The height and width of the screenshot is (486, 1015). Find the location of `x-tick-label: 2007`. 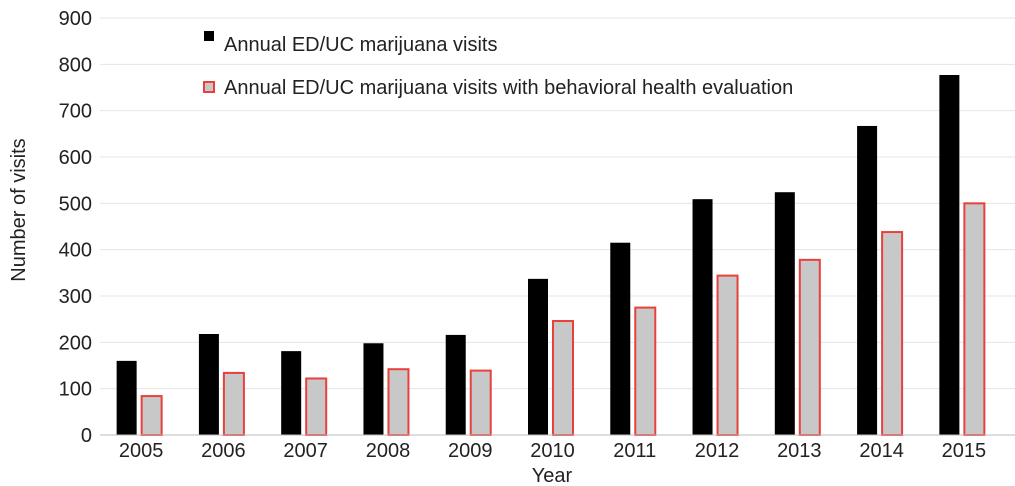

x-tick-label: 2007 is located at coordinates (305, 451).